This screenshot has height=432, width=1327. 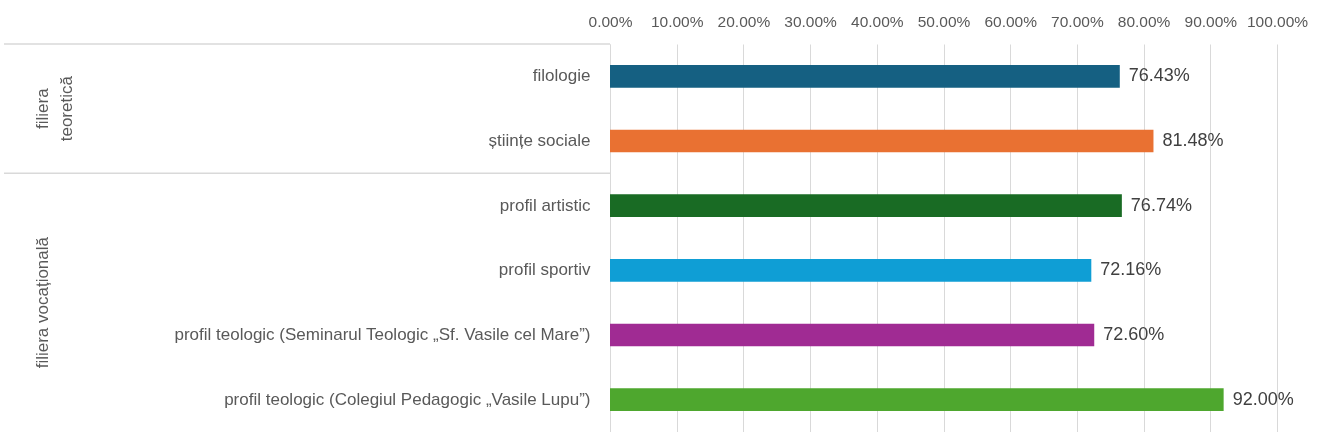 What do you see at coordinates (1277, 21) in the screenshot?
I see `x-tick-label: 100.00%` at bounding box center [1277, 21].